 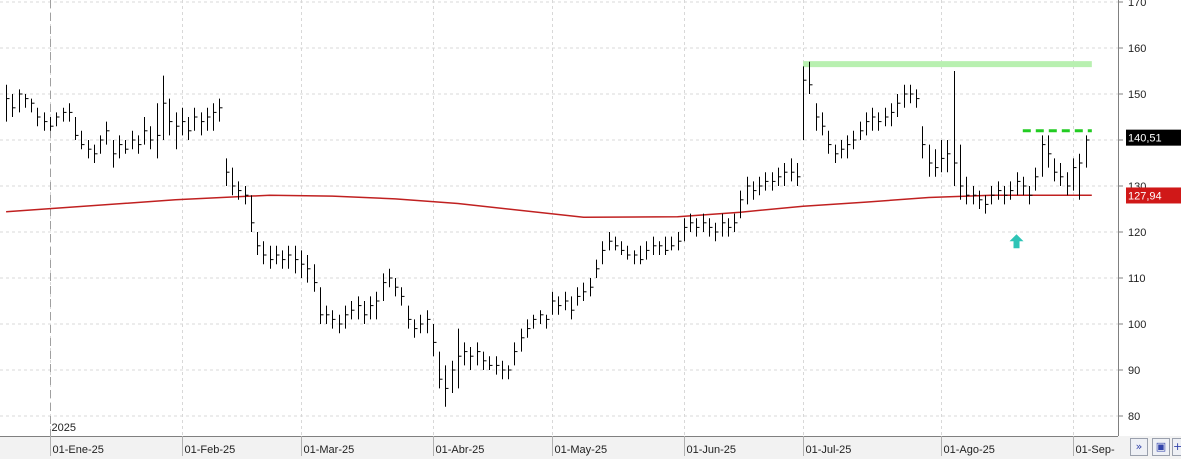 I want to click on add-label: +, so click(x=1177, y=446).